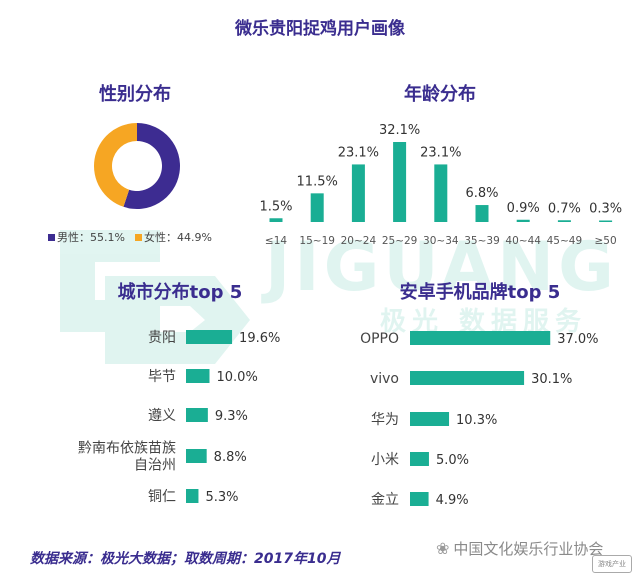 The width and height of the screenshot is (640, 577). I want to click on game-industry-logo: 游戏产业, so click(612, 564).